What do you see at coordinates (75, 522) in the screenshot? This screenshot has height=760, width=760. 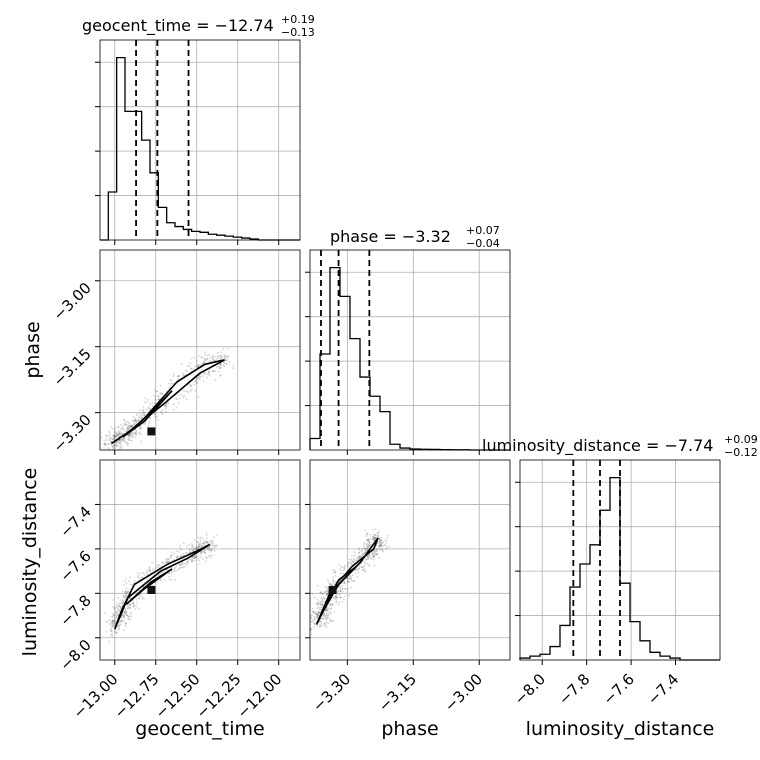 I see `ytick-label: −7.4` at bounding box center [75, 522].